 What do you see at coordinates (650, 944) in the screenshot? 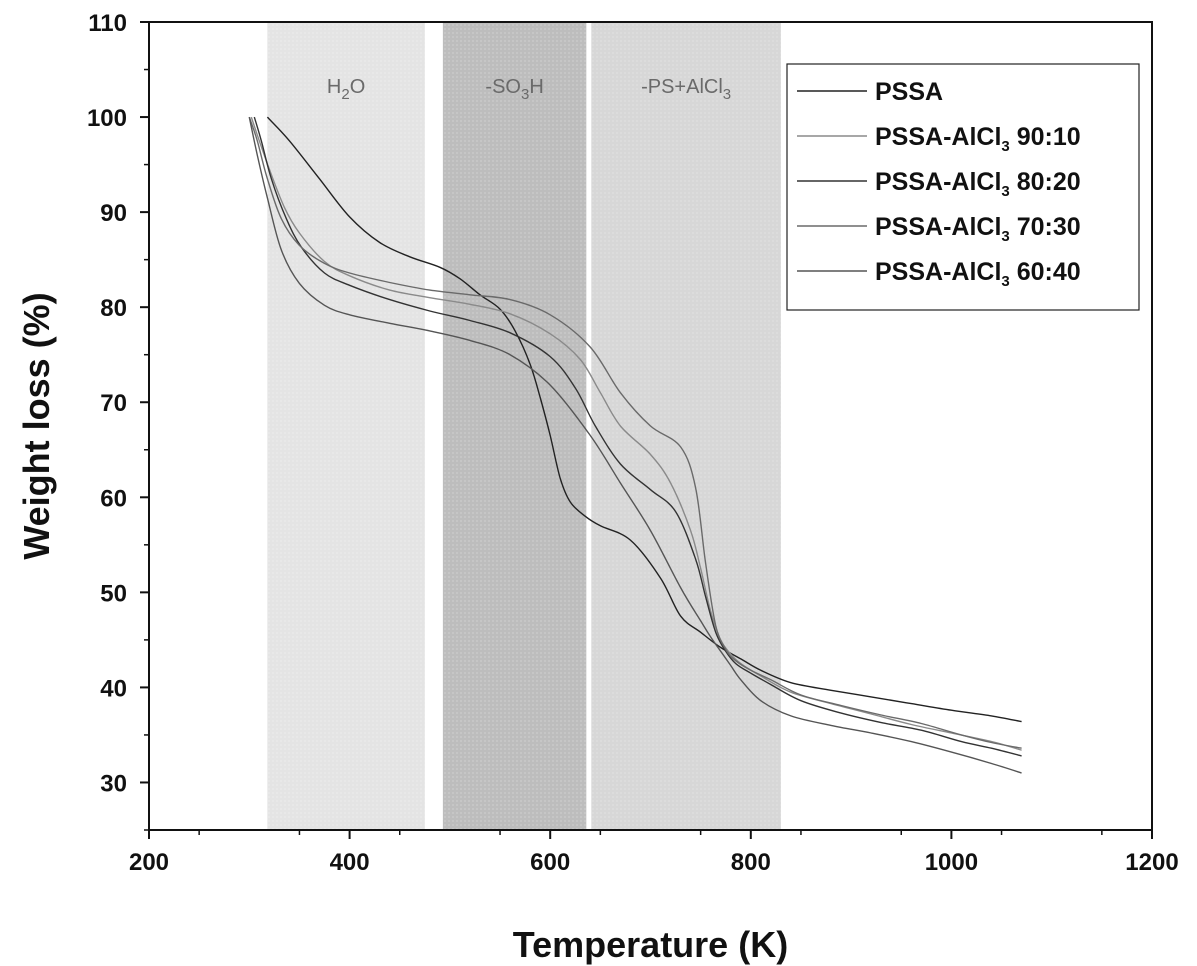
I see `x-axis-title: Temperature (K)` at bounding box center [650, 944].